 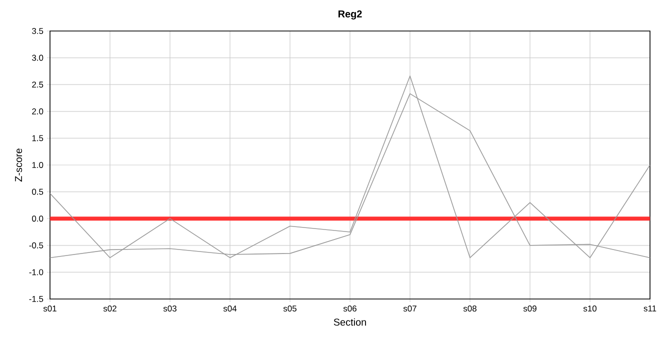 What do you see at coordinates (38, 219) in the screenshot?
I see `y-tick-label: 0.0` at bounding box center [38, 219].